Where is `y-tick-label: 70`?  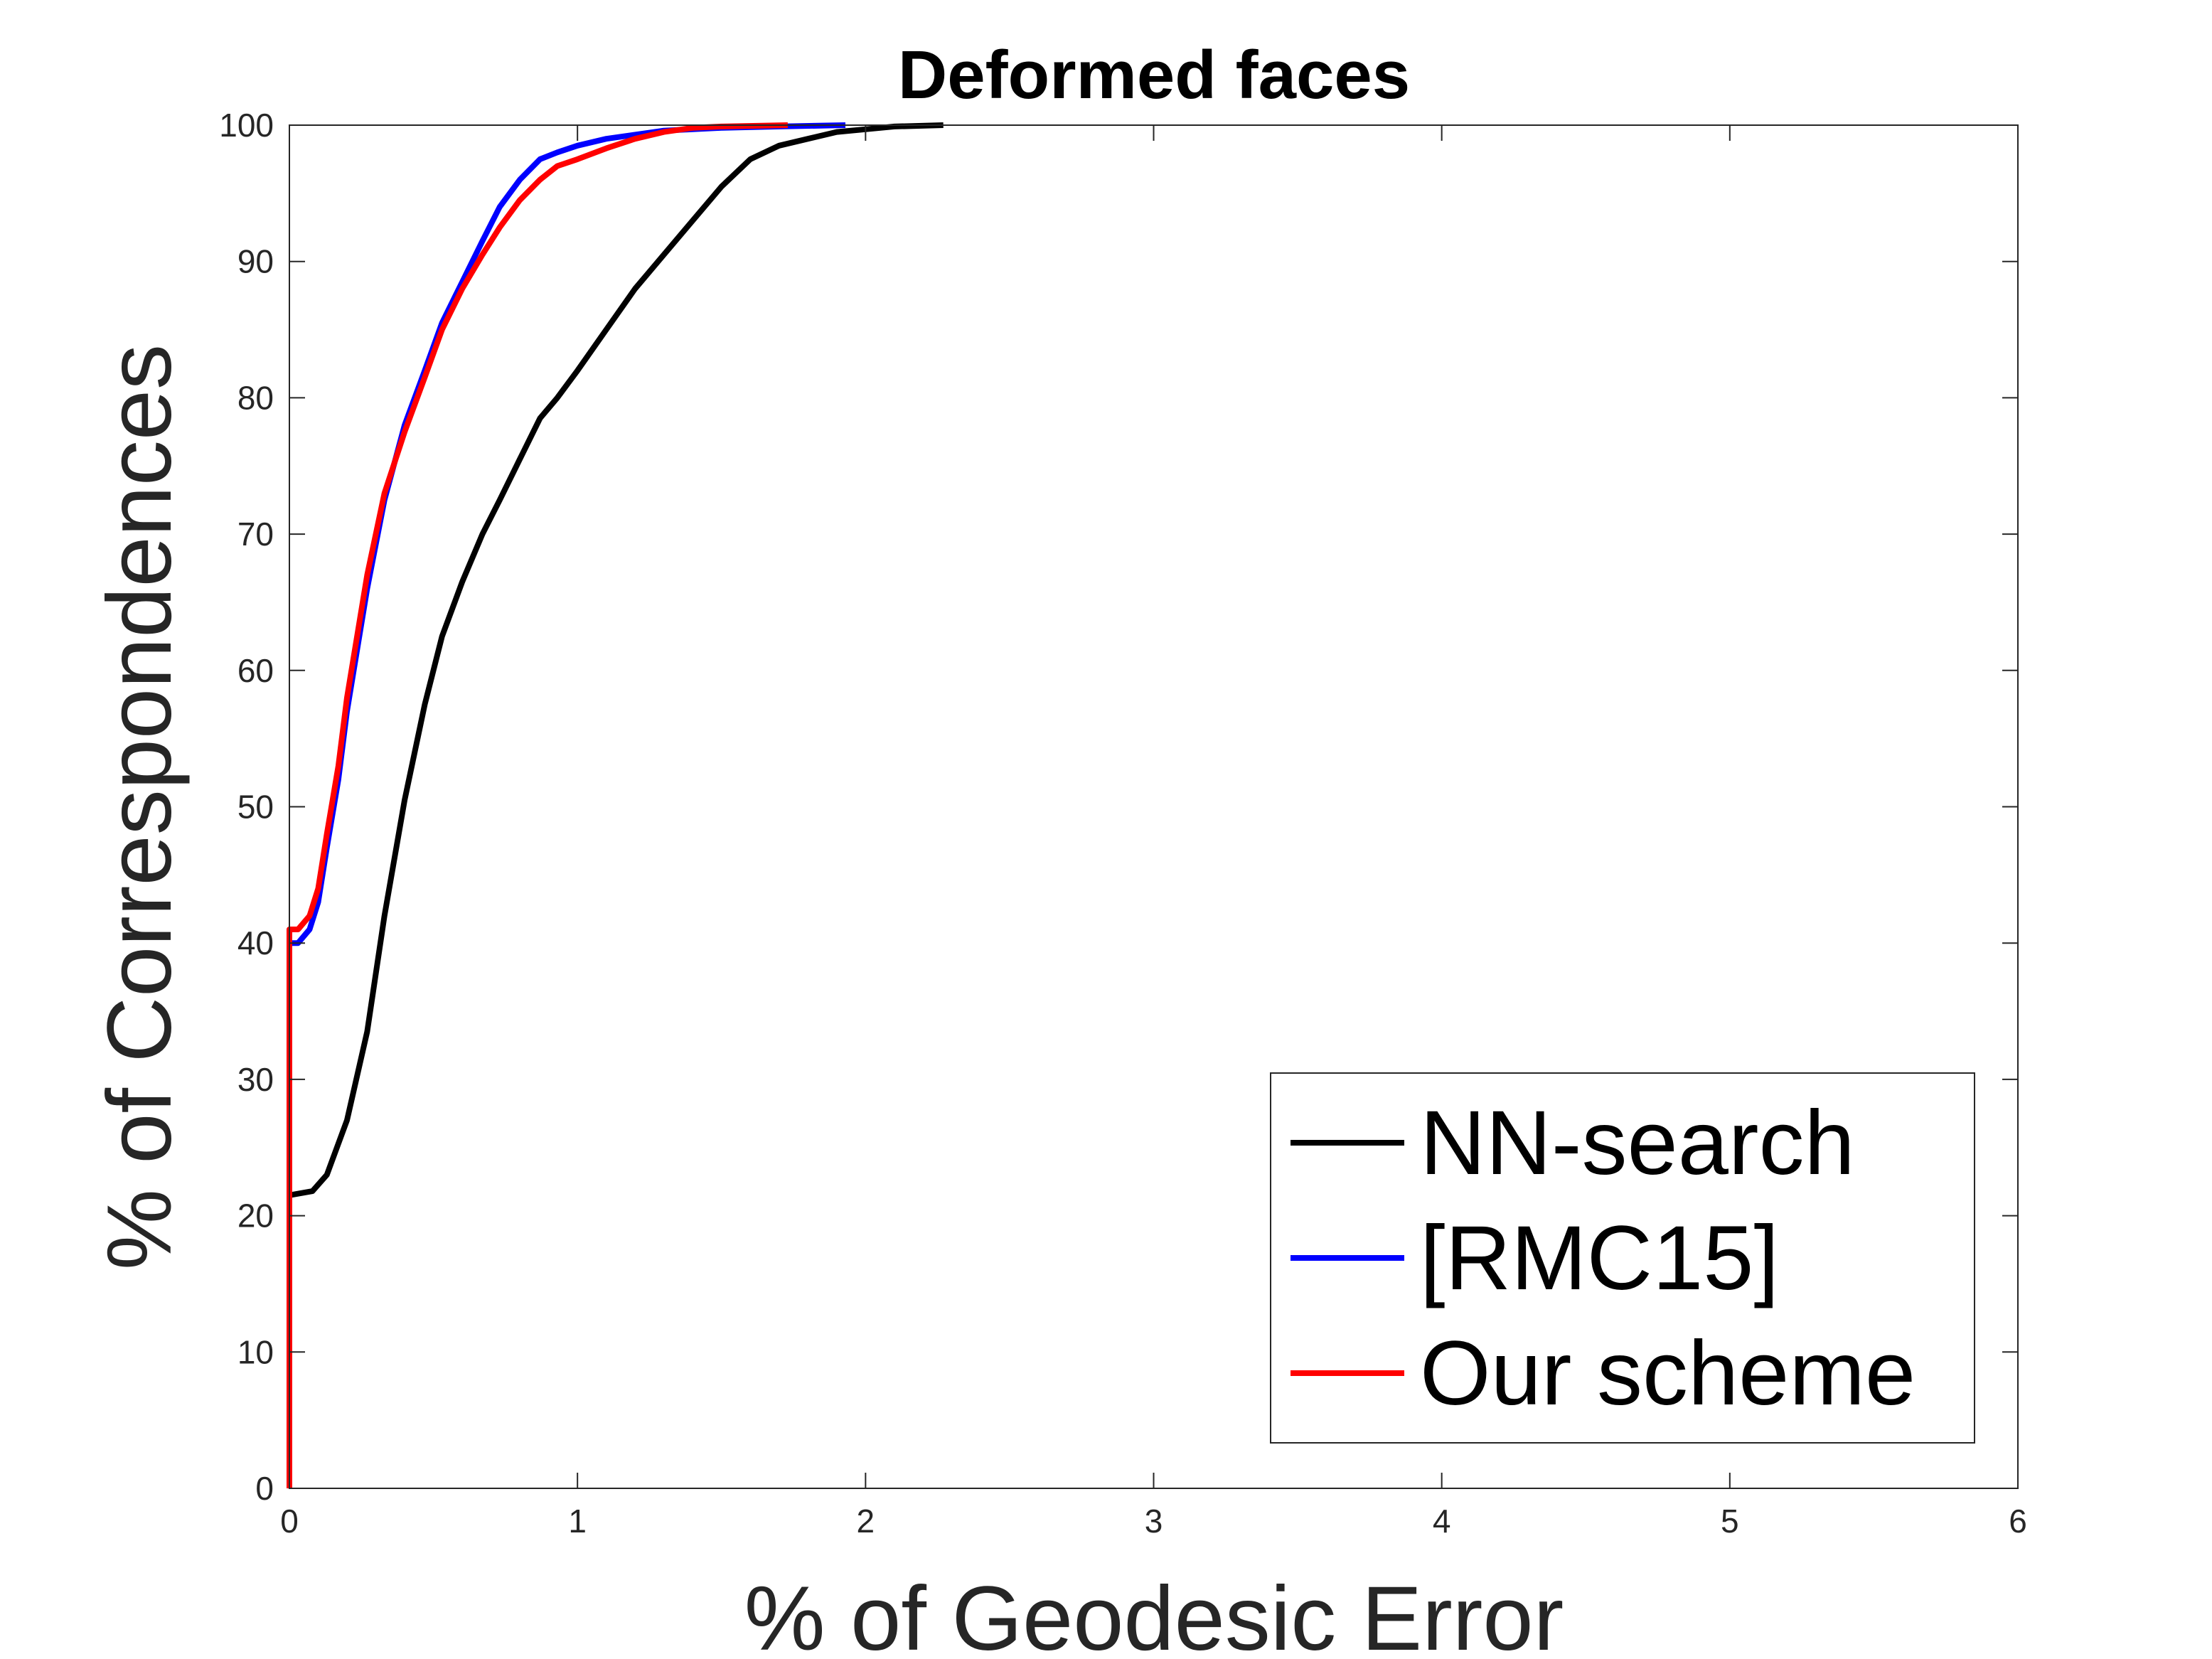
y-tick-label: 70 is located at coordinates (255, 534).